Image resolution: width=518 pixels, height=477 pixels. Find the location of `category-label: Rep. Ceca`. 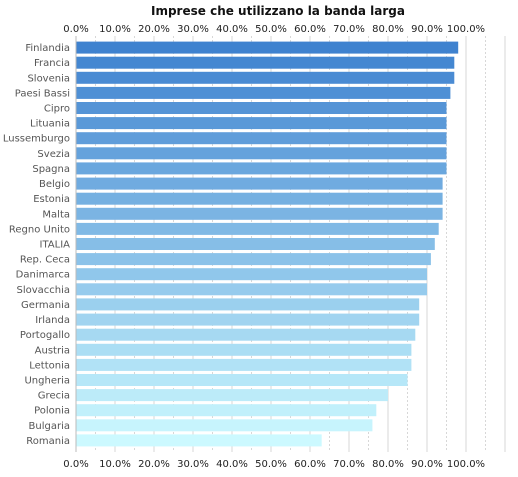

category-label: Rep. Ceca is located at coordinates (45, 260).